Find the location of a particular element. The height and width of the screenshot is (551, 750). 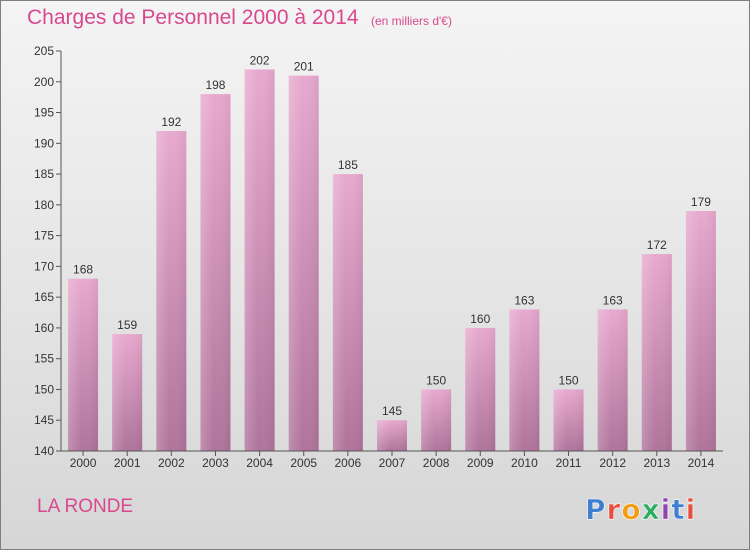

data-label-2001: 159 is located at coordinates (127, 325).